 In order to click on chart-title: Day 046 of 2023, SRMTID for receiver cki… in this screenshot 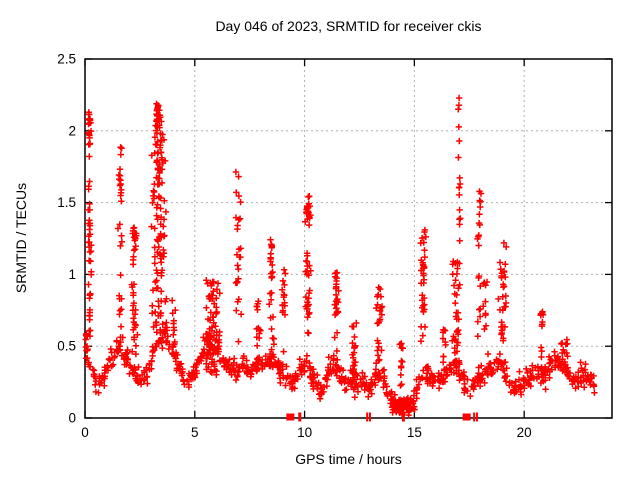, I will do `click(348, 26)`.